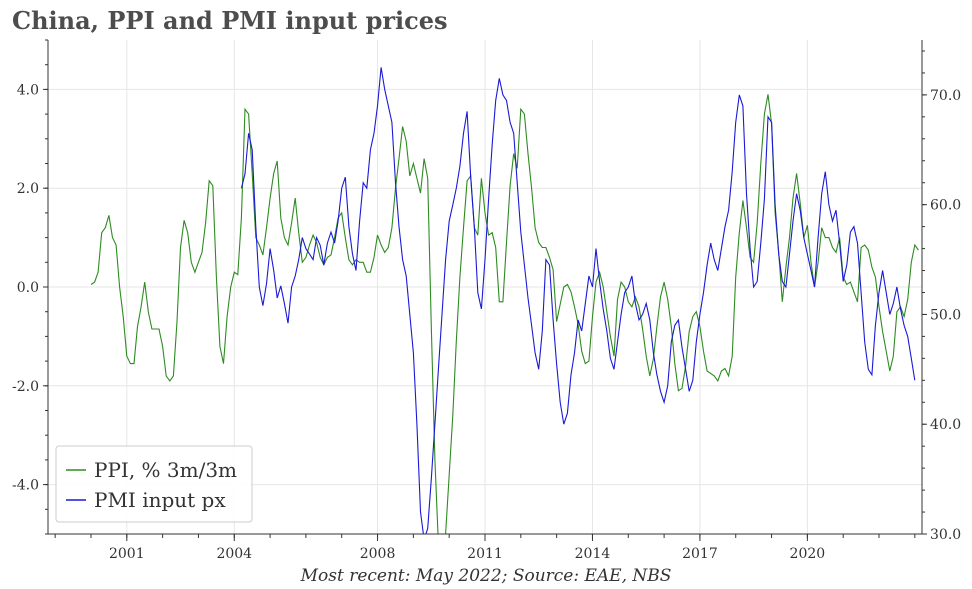 The image size is (972, 589). What do you see at coordinates (486, 576) in the screenshot?
I see `source-note: Most recent: May 2022; Source: EAE, NBS` at bounding box center [486, 576].